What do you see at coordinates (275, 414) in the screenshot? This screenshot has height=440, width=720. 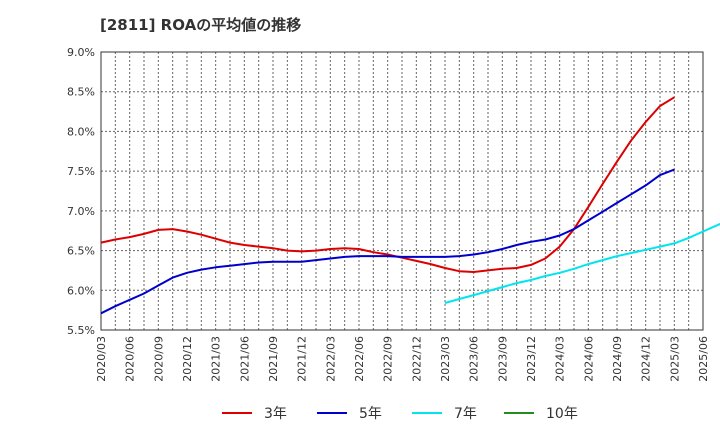 I see `legend-label: 3年` at bounding box center [275, 414].